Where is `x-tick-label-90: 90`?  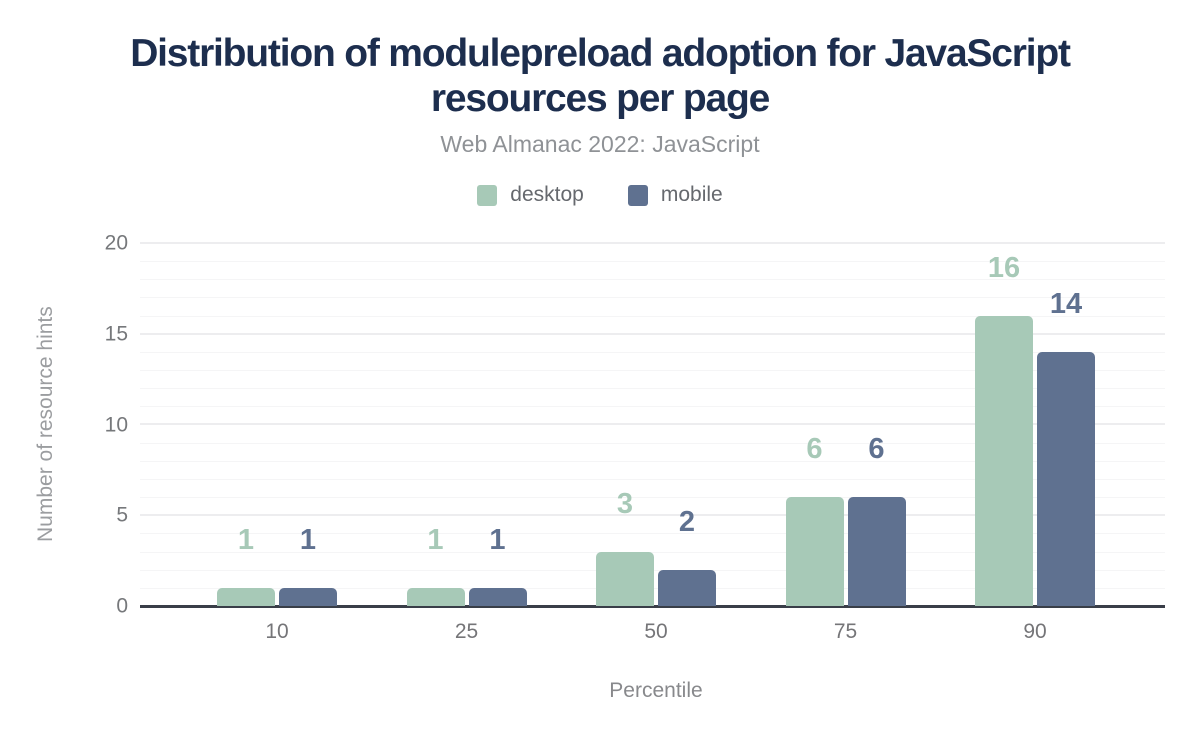
x-tick-label-90: 90 is located at coordinates (1035, 631).